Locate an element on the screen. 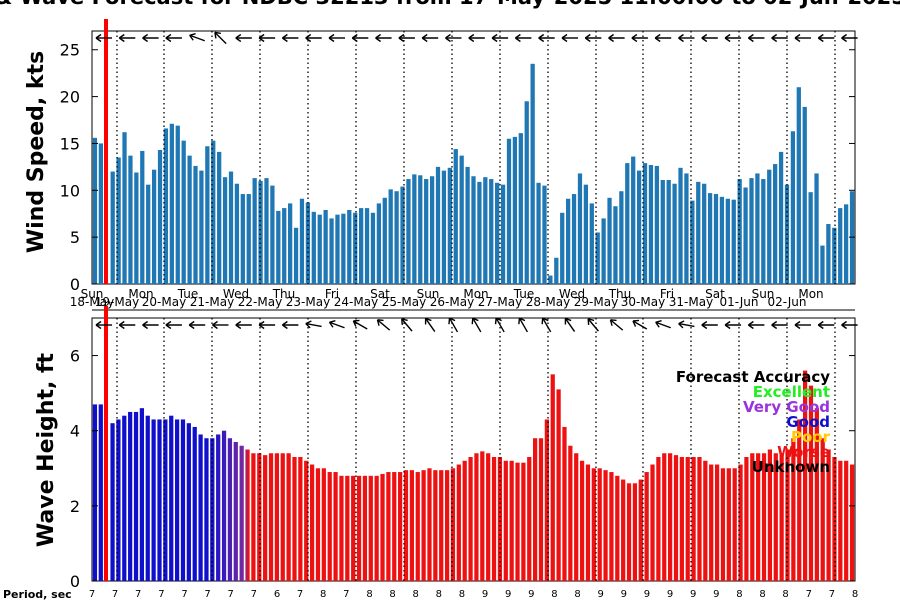  period-values: 7 7 7 7 7 7 7 7 6 7 8 7 8 8 8 8 8 9 9 9 8 8 9 9 9 9 9 9 8 8 8 7 7 8 is located at coordinates (473, 594).